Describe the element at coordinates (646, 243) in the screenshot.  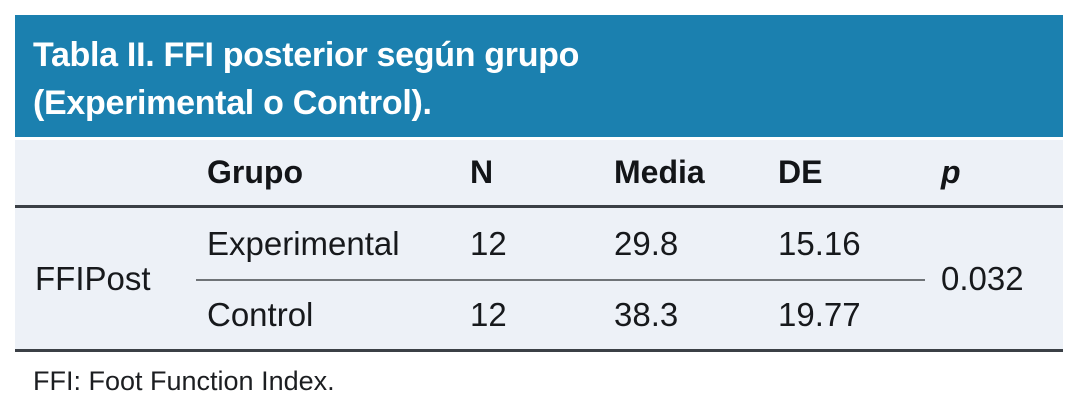
I see `cell-media-experimental: 29.8` at that location.